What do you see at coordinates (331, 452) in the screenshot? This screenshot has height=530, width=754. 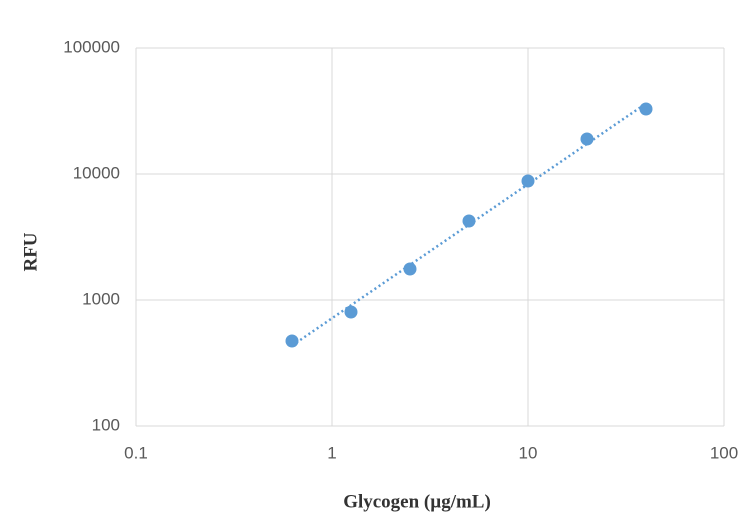 I see `x-tick-label: 1` at bounding box center [331, 452].